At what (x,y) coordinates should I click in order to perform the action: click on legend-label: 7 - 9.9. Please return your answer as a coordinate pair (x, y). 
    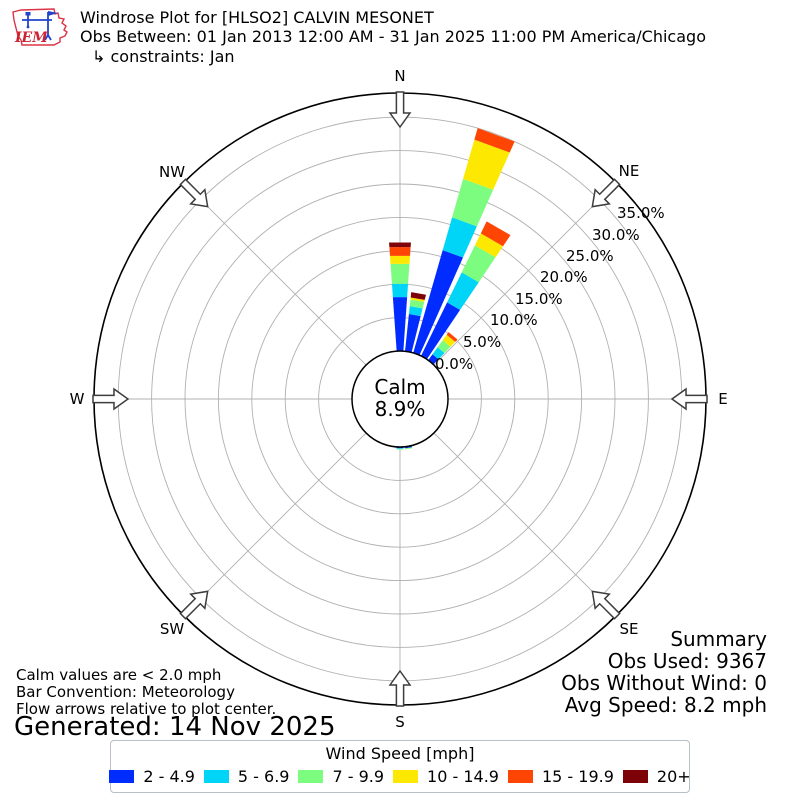
    Looking at the image, I should click on (358, 776).